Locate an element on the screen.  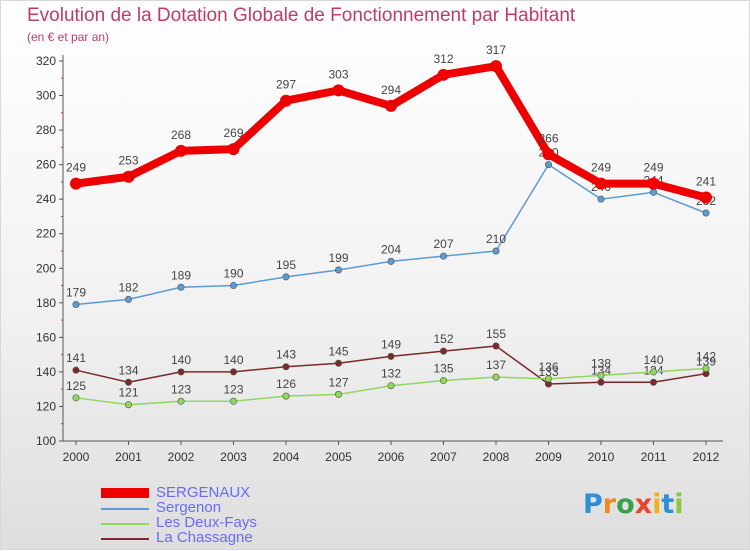
data-label-la-chassagne: 141 is located at coordinates (76, 358).